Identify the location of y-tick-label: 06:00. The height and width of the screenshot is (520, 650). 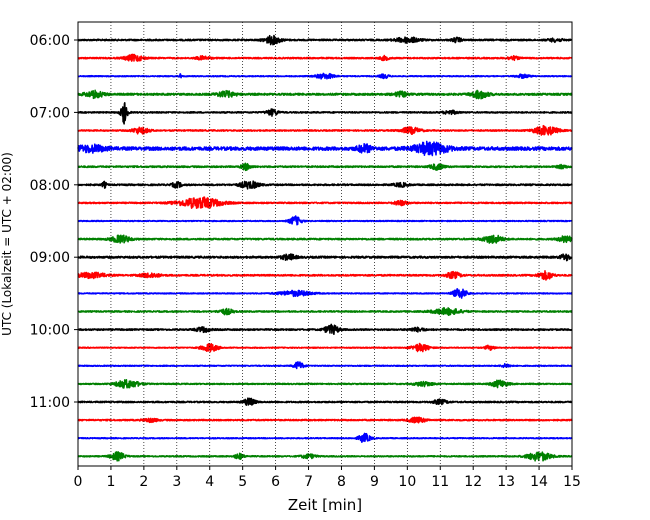
(50, 41).